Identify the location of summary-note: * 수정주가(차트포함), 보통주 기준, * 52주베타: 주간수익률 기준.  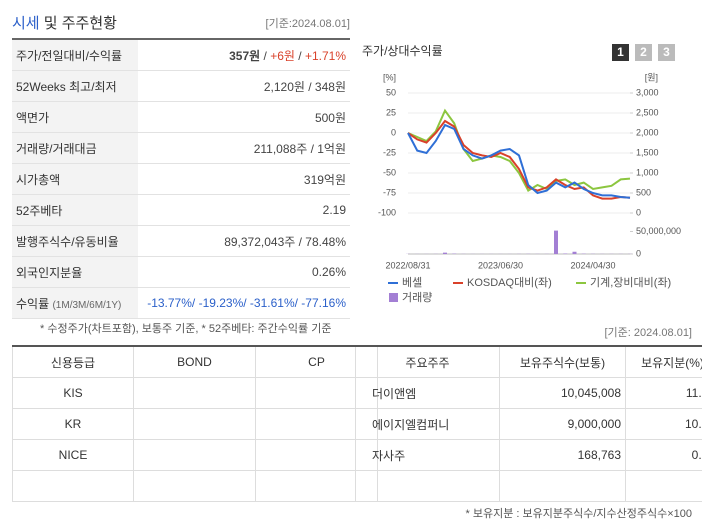
(186, 329).